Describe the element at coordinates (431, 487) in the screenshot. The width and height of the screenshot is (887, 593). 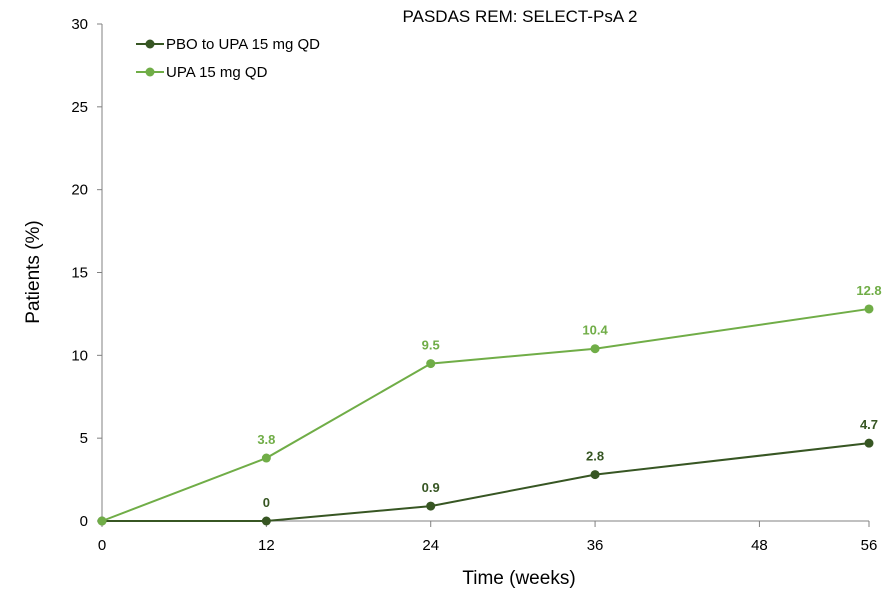
I see `data-label: 0.9` at that location.